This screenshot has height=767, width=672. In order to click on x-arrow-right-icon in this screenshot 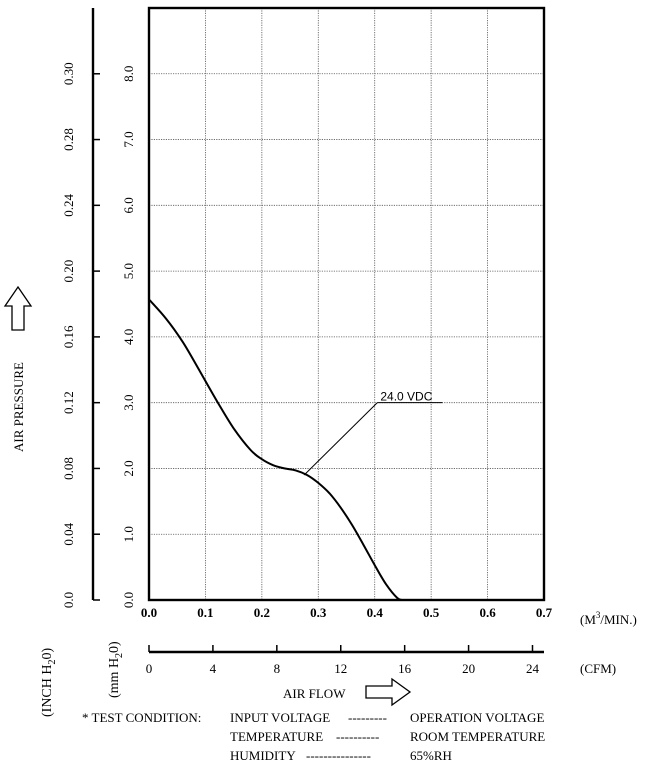, I will do `click(388, 692)`.